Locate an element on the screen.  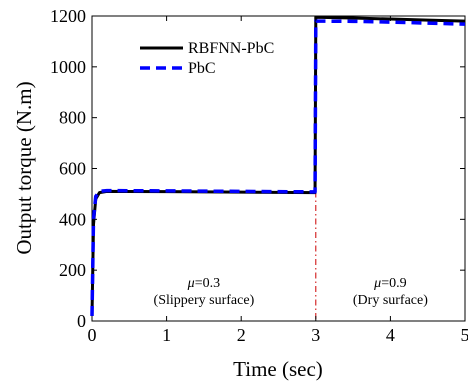
legend: RBFNN-PbC PbC is located at coordinates (207, 58).